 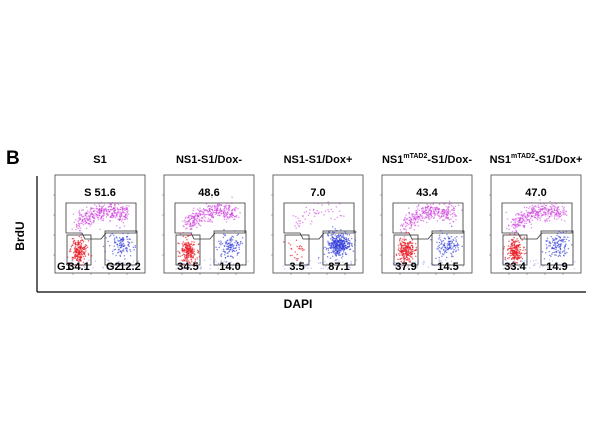 I want to click on g1-percent: 3.5, so click(x=296, y=267).